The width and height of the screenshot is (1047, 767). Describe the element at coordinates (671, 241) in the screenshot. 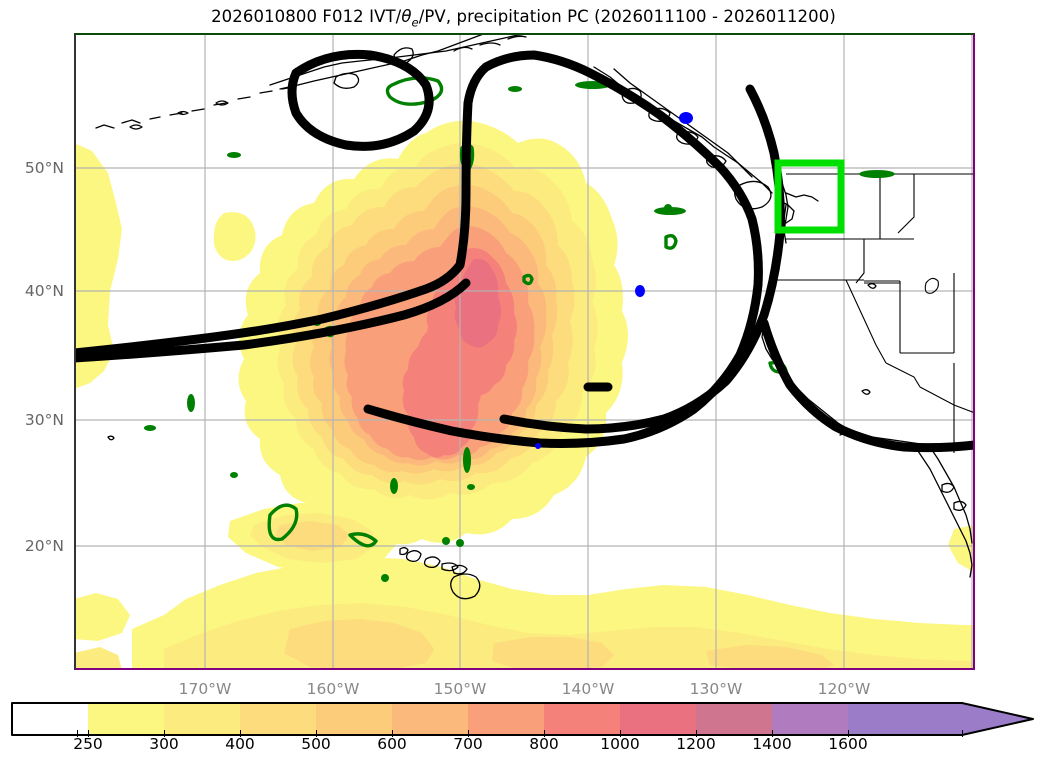

I see `theta-e-contour-d` at that location.